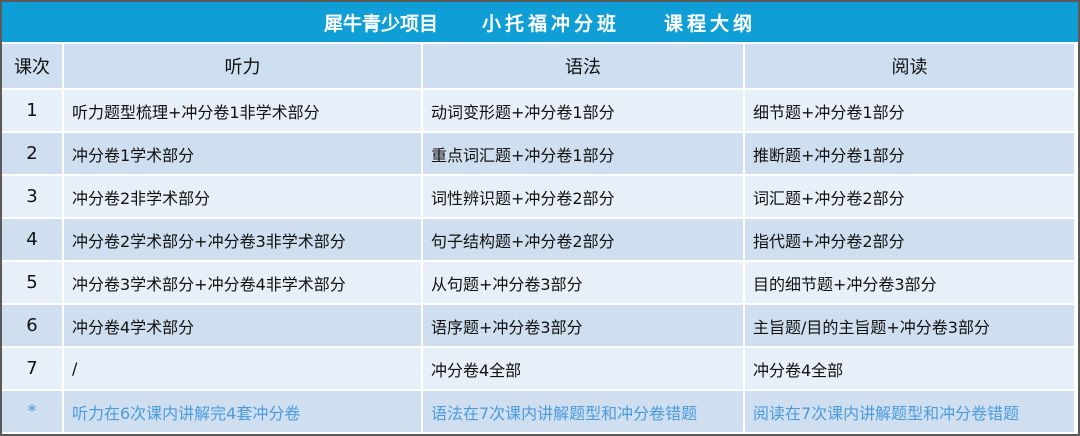 The image size is (1080, 436). What do you see at coordinates (583, 240) in the screenshot?
I see `table-cell: 句子结构题+冲分卷2部分` at bounding box center [583, 240].